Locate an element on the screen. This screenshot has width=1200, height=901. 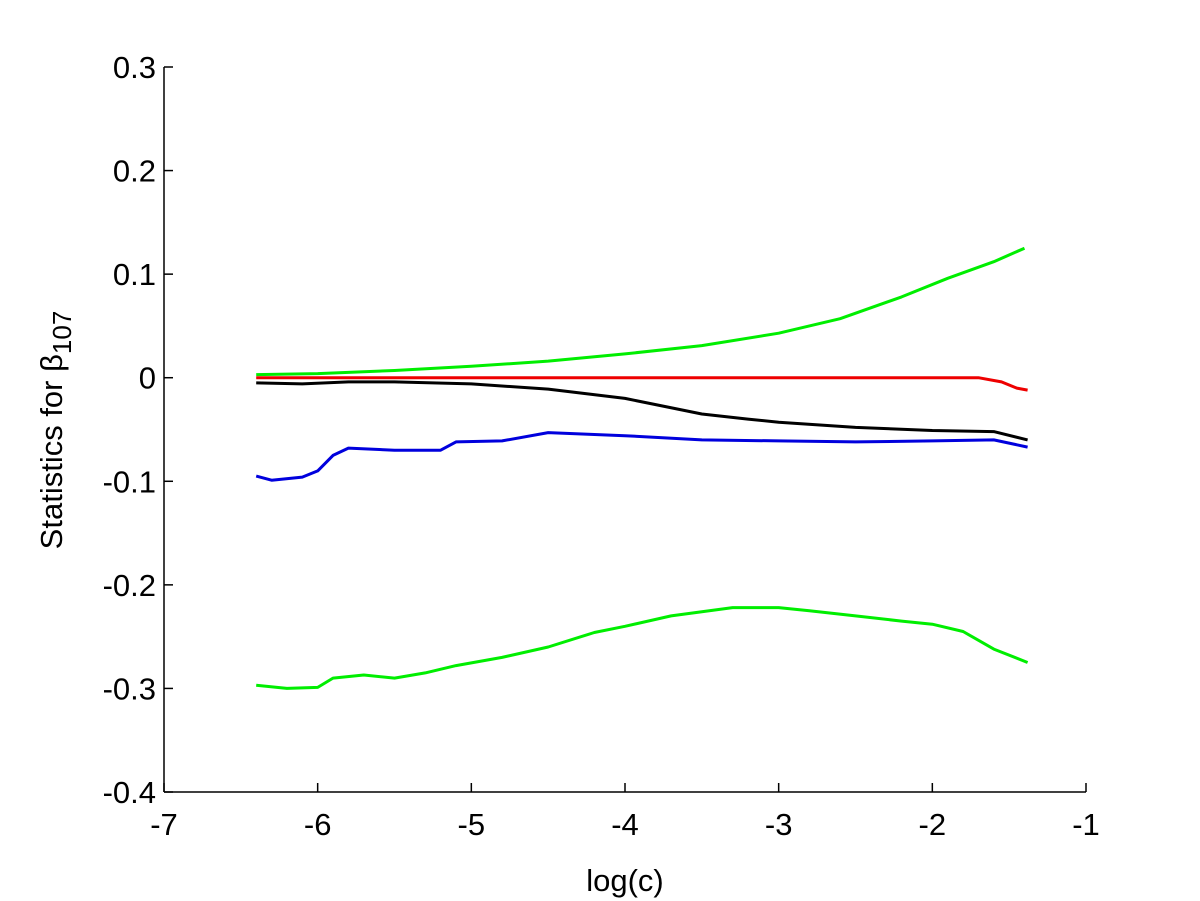
x-ticks: -7 -6 -5 -4 -3 -2 -1 is located at coordinates (625, 812).